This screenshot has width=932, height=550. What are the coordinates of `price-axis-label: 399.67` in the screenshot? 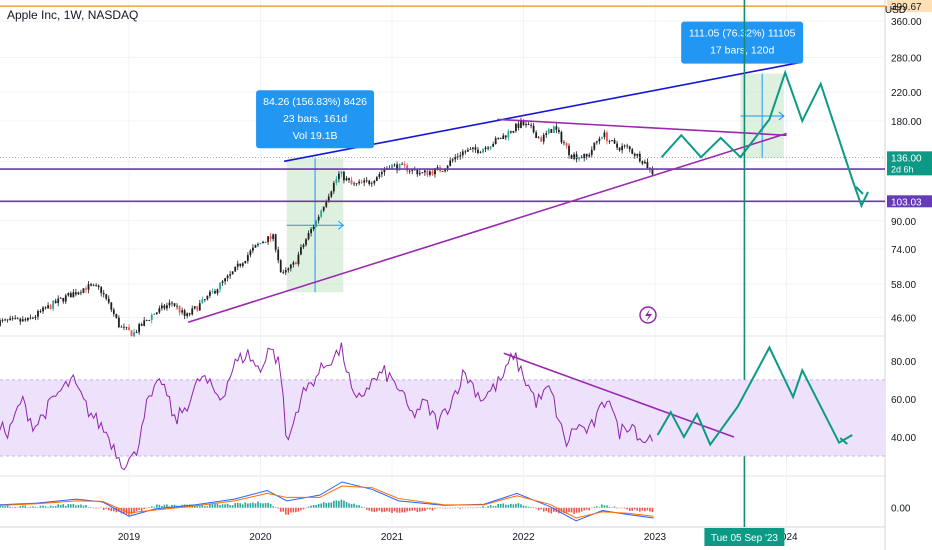 It's located at (906, 7).